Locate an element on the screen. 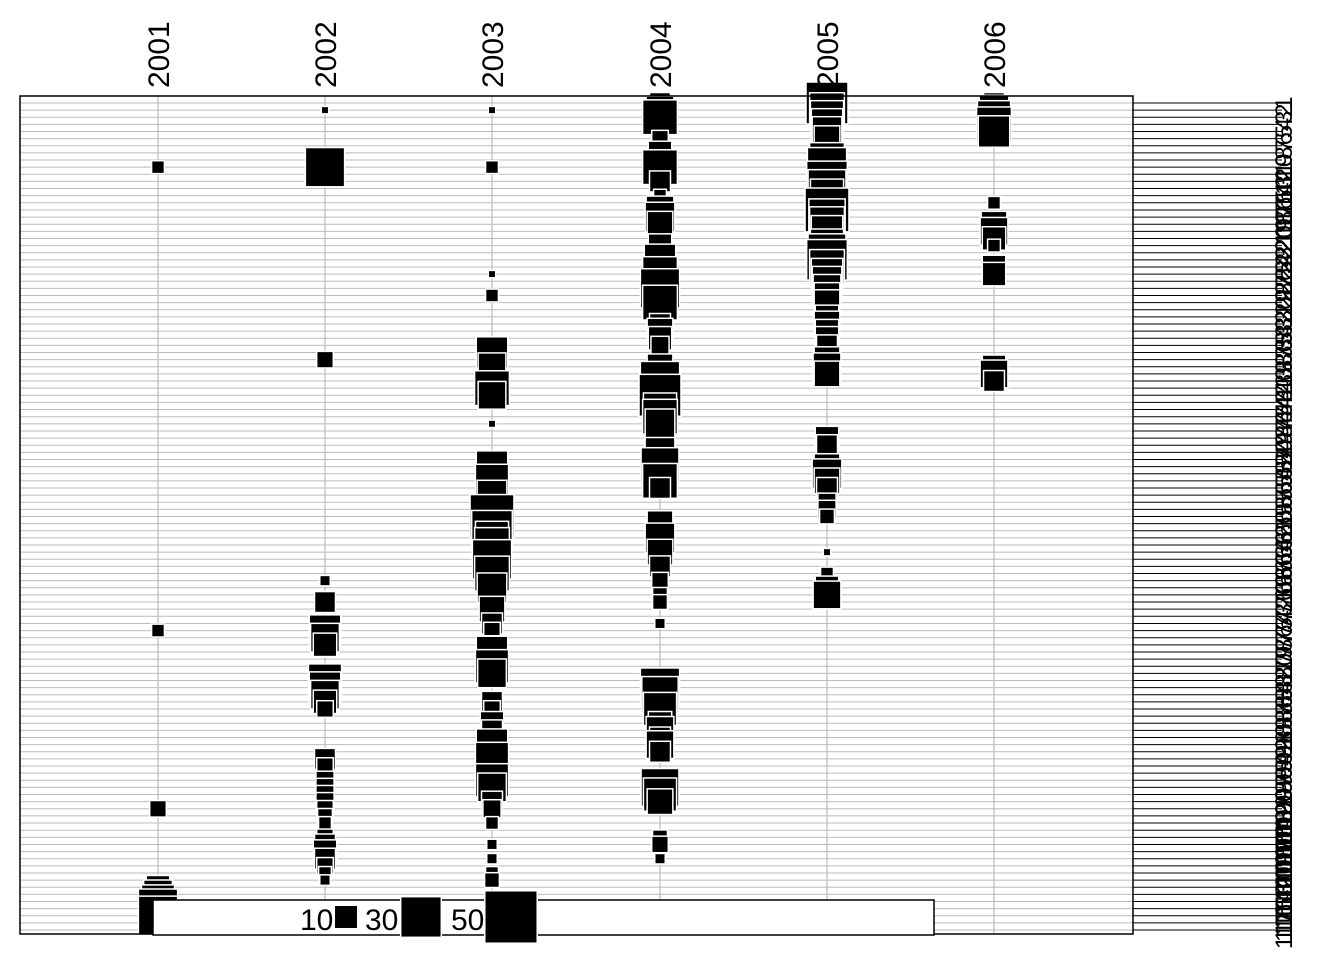 Image resolution: width=1344 pixels, height=960 pixels. row-label: 46 is located at coordinates (1284, 423).